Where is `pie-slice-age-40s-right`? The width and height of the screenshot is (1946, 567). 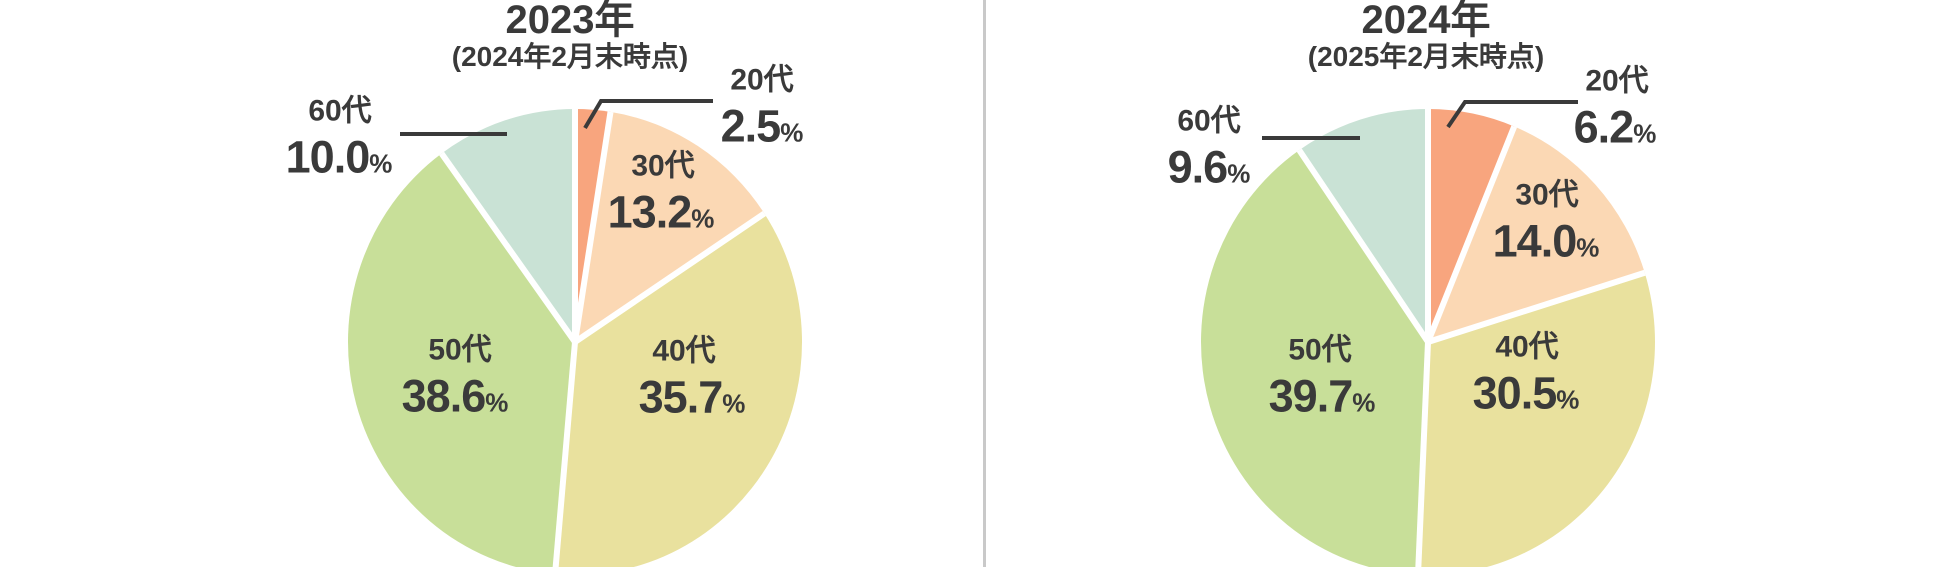
pie-slice-age-40s-right is located at coordinates (1536, 419).